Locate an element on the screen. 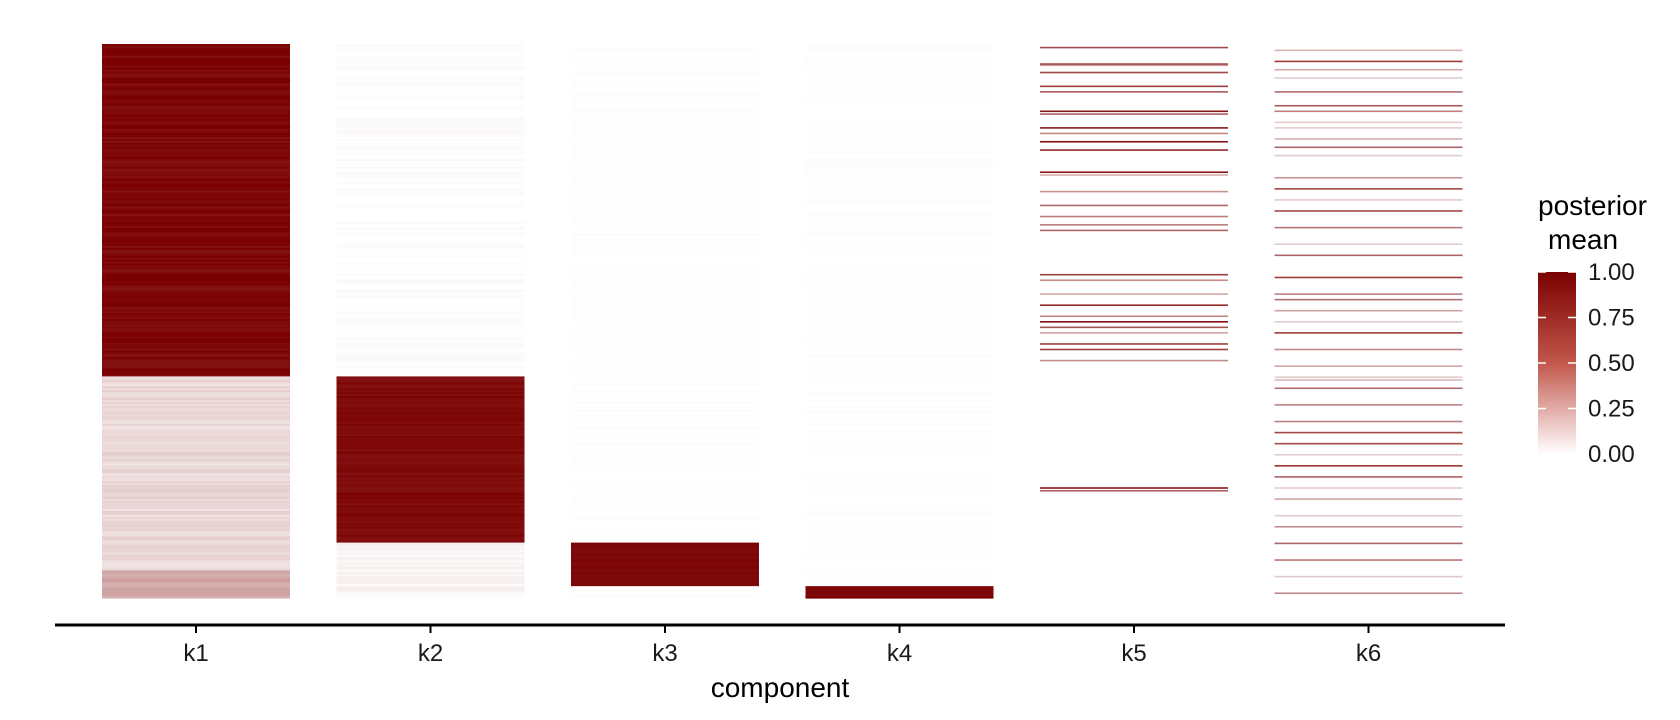 This screenshot has height=720, width=1680. legend-ticks: 1.000.750.500.250.00 is located at coordinates (1586, 363).